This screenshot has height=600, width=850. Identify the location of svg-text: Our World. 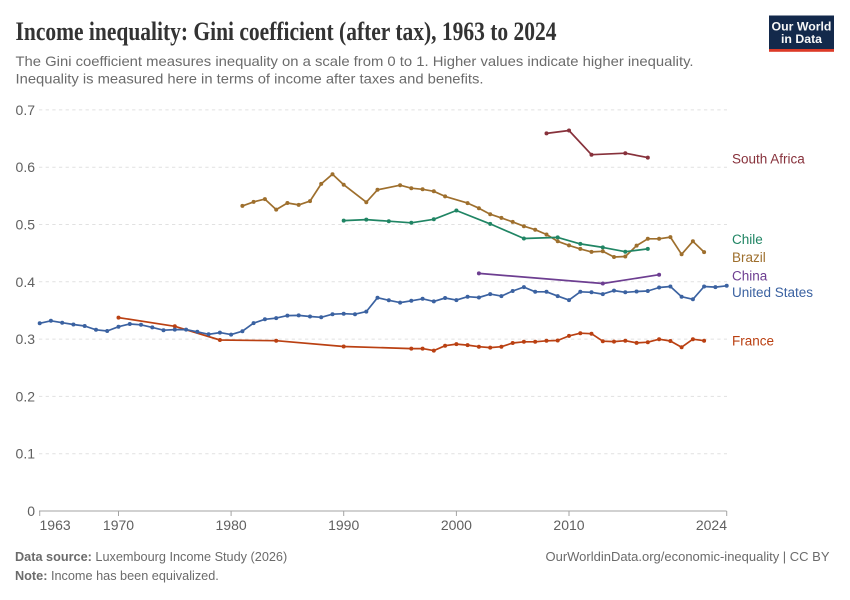
(802, 27).